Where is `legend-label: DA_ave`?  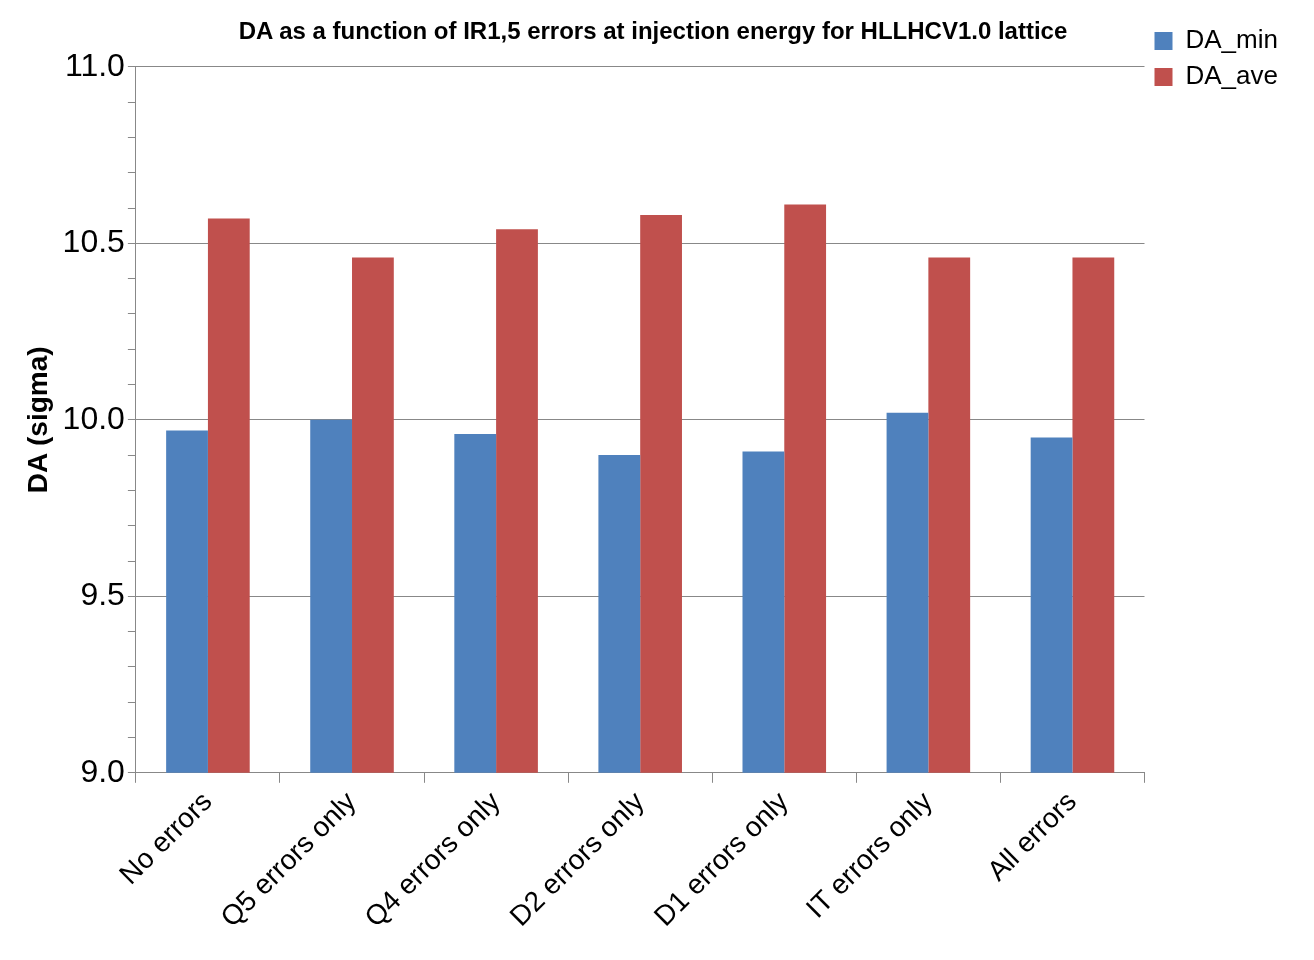 legend-label: DA_ave is located at coordinates (1231, 75).